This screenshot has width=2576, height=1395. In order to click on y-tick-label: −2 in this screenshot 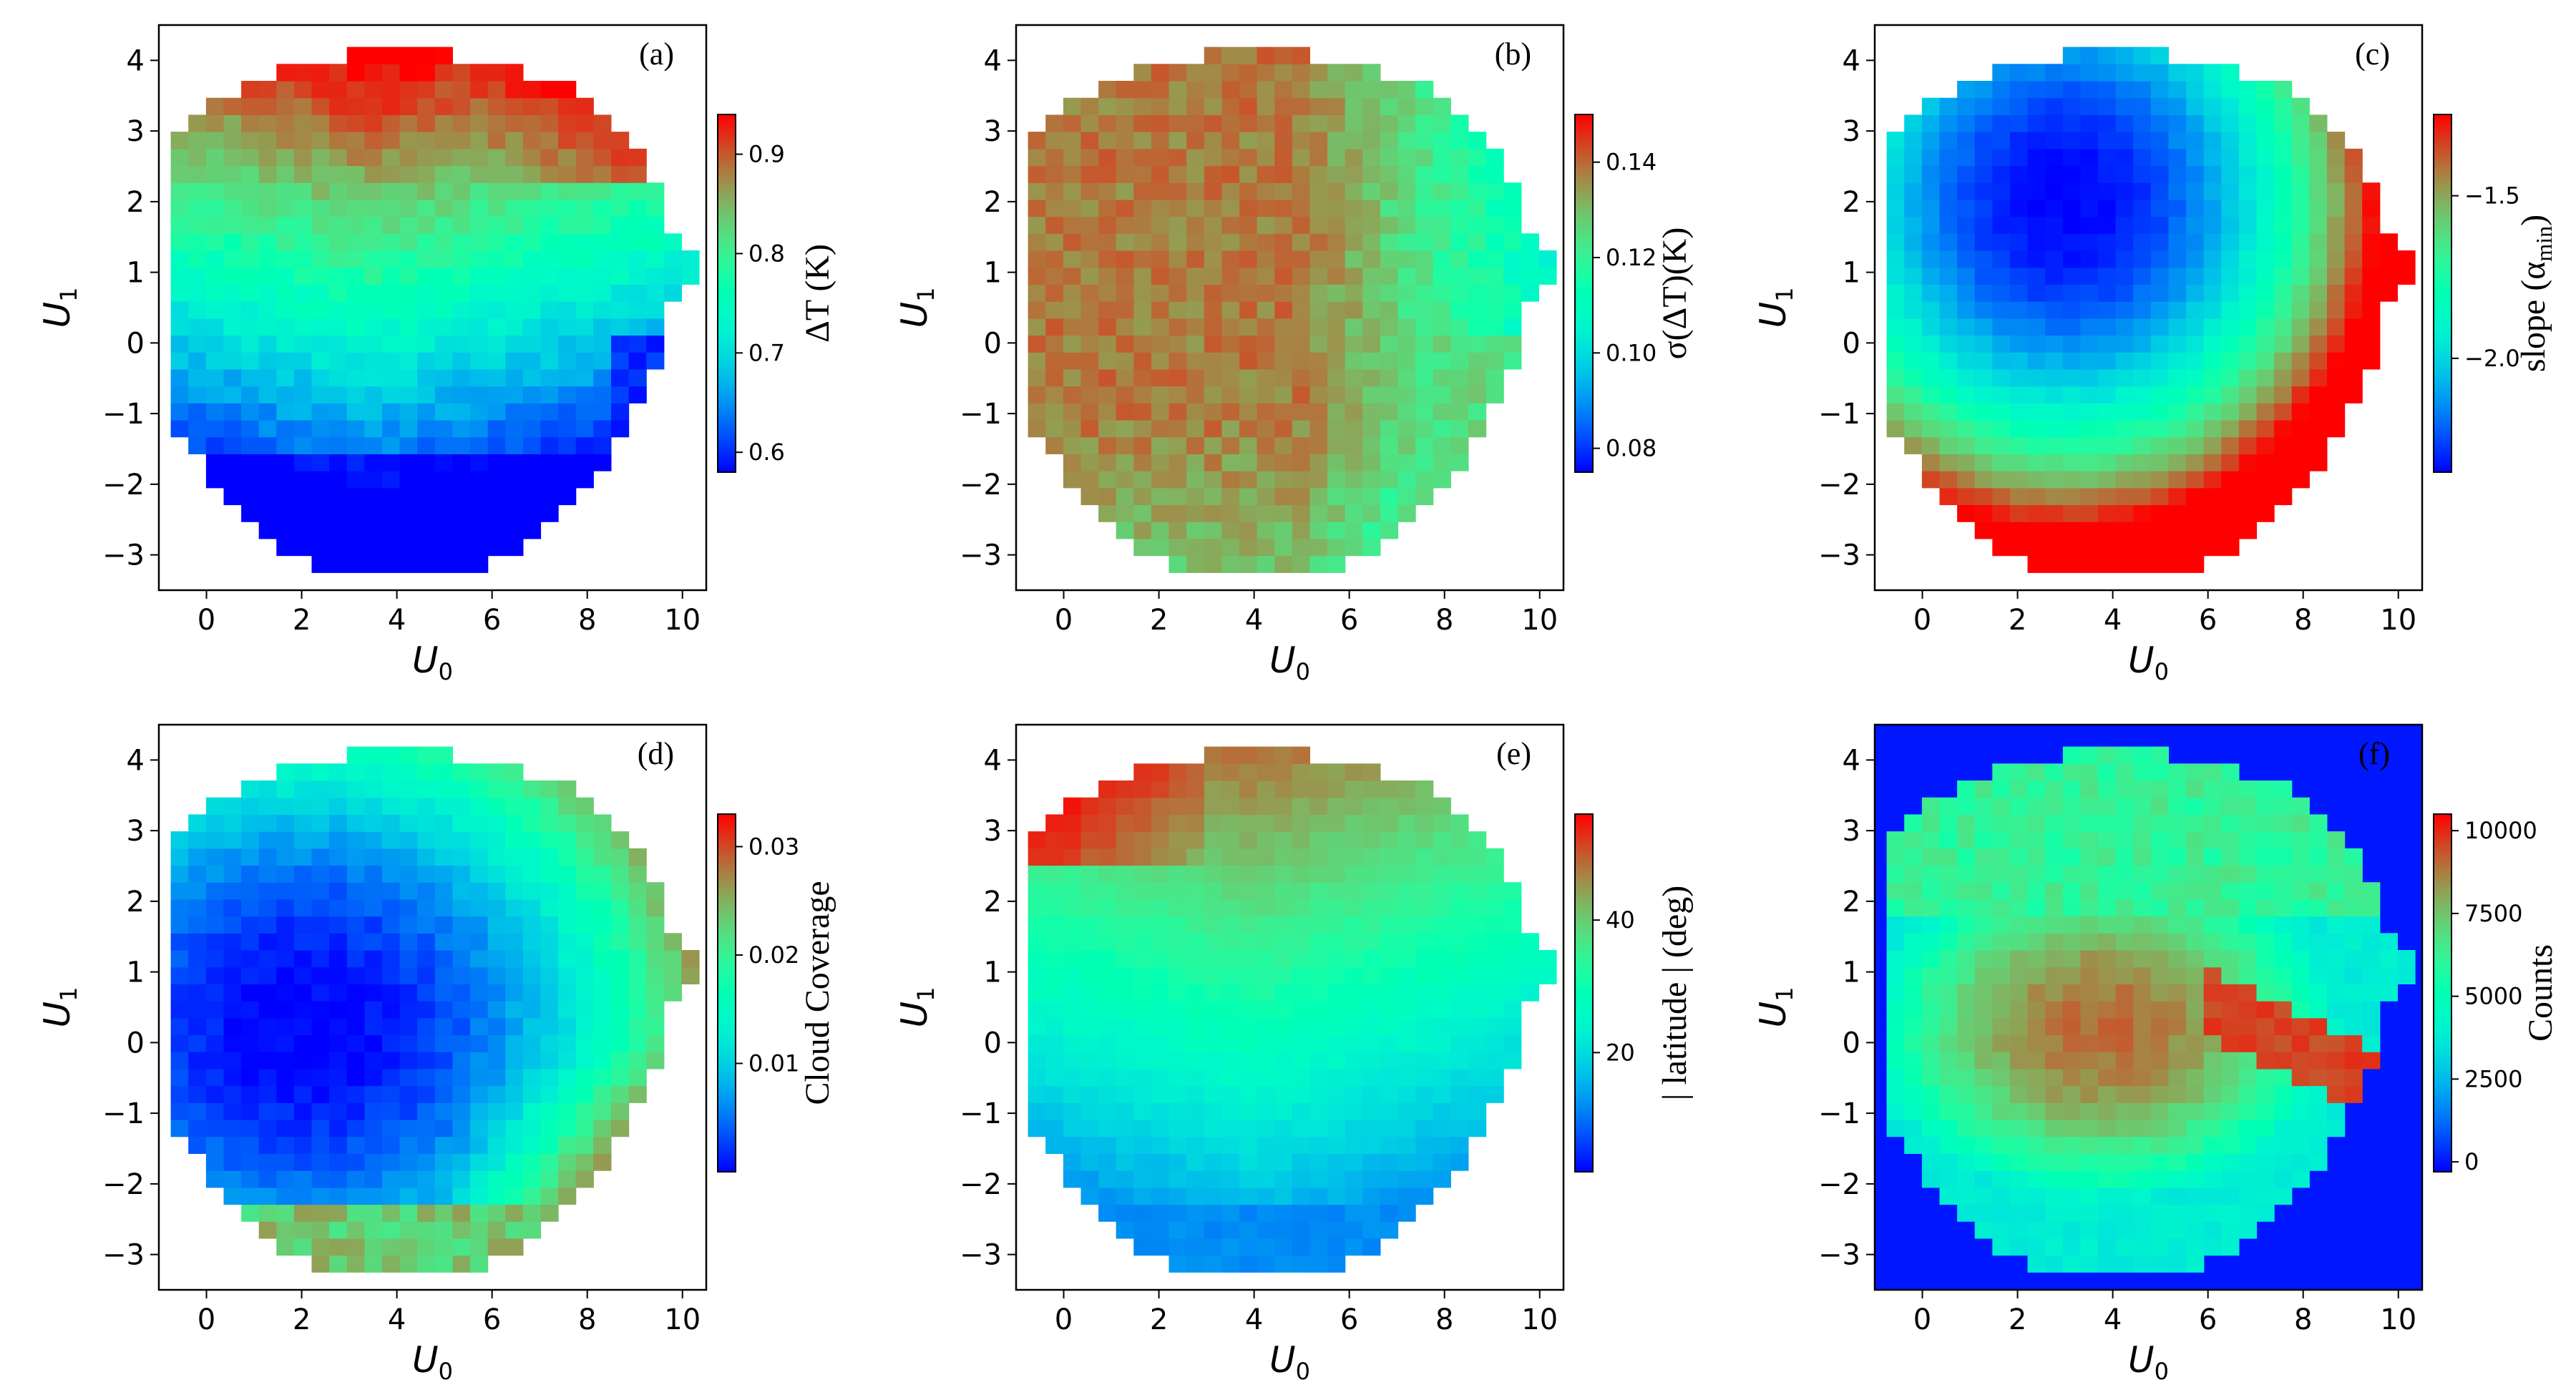, I will do `click(1839, 485)`.